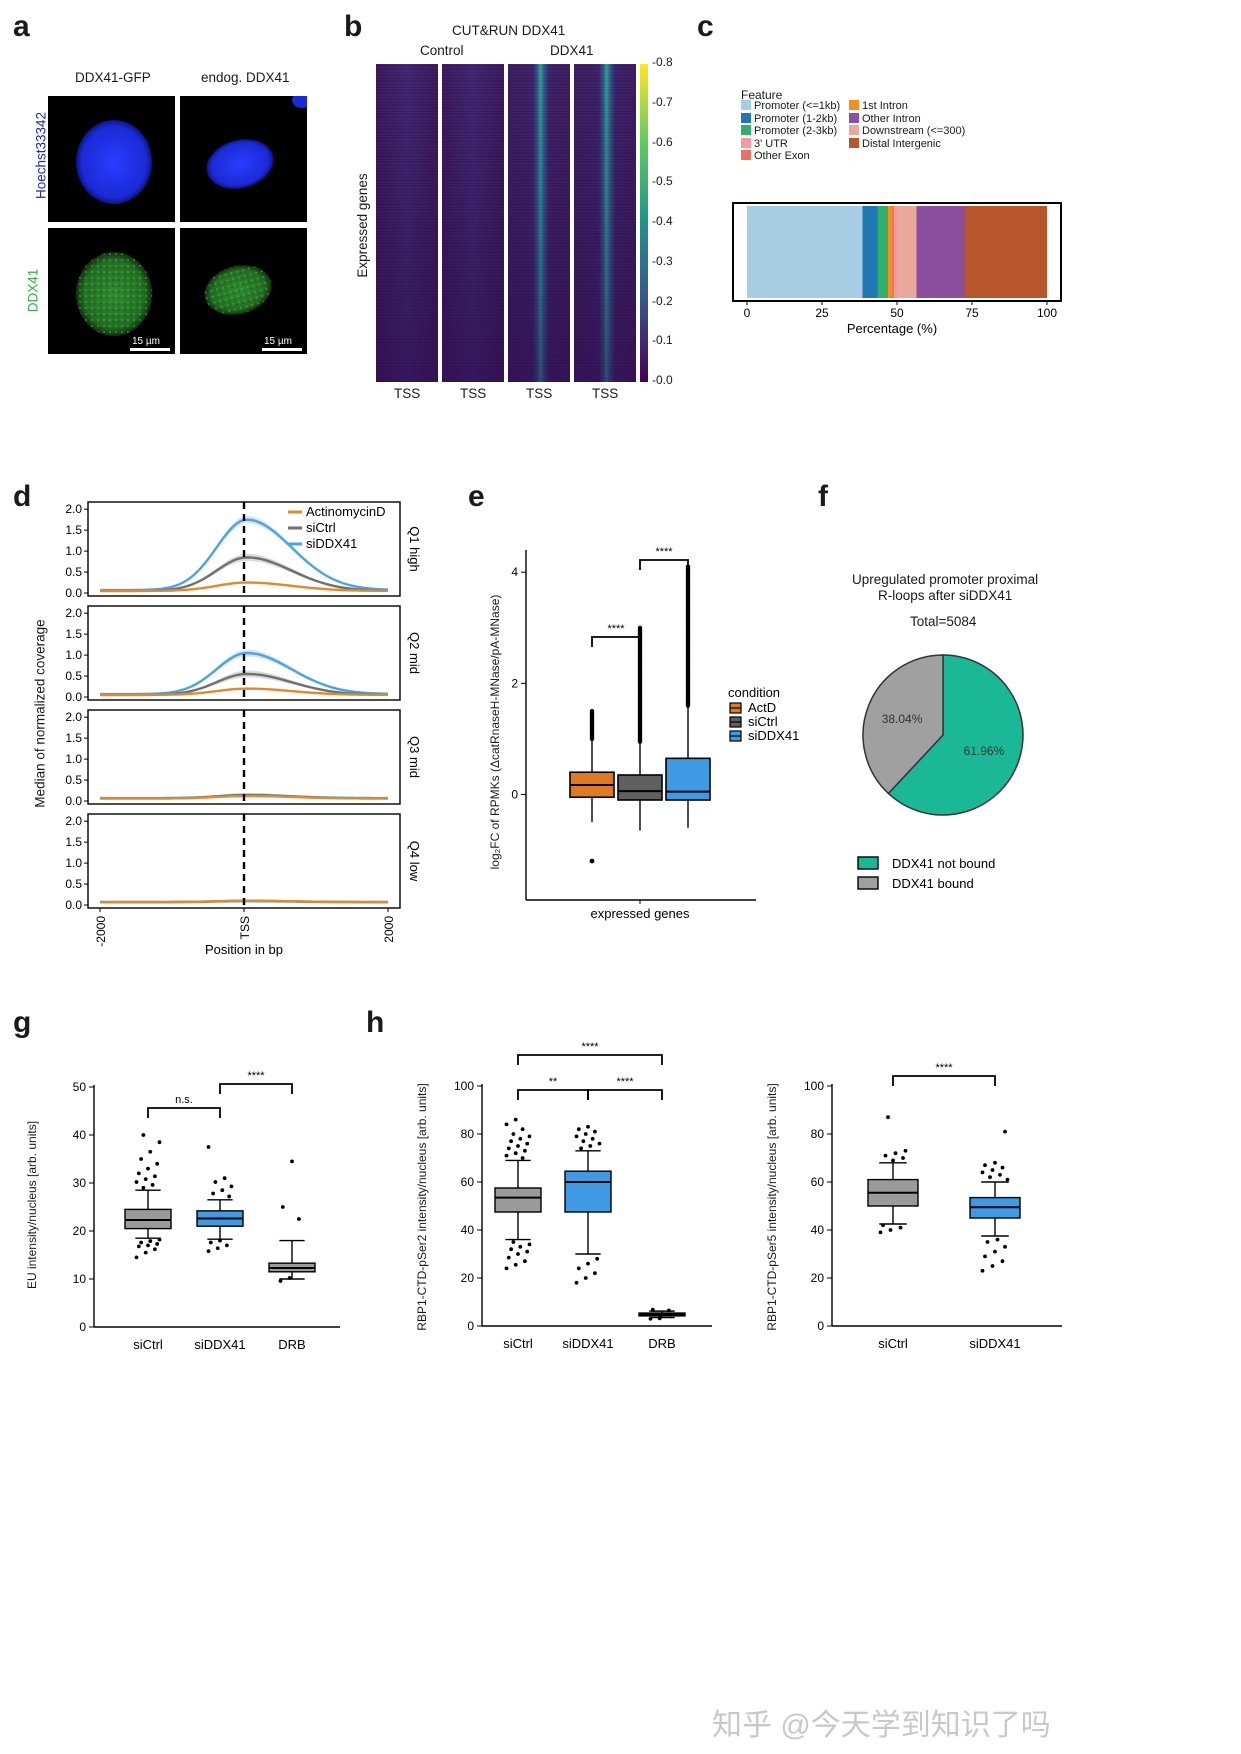 Image resolution: width=1241 pixels, height=1754 pixels. What do you see at coordinates (414, 549) in the screenshot?
I see `facet-label: Q1 high` at bounding box center [414, 549].